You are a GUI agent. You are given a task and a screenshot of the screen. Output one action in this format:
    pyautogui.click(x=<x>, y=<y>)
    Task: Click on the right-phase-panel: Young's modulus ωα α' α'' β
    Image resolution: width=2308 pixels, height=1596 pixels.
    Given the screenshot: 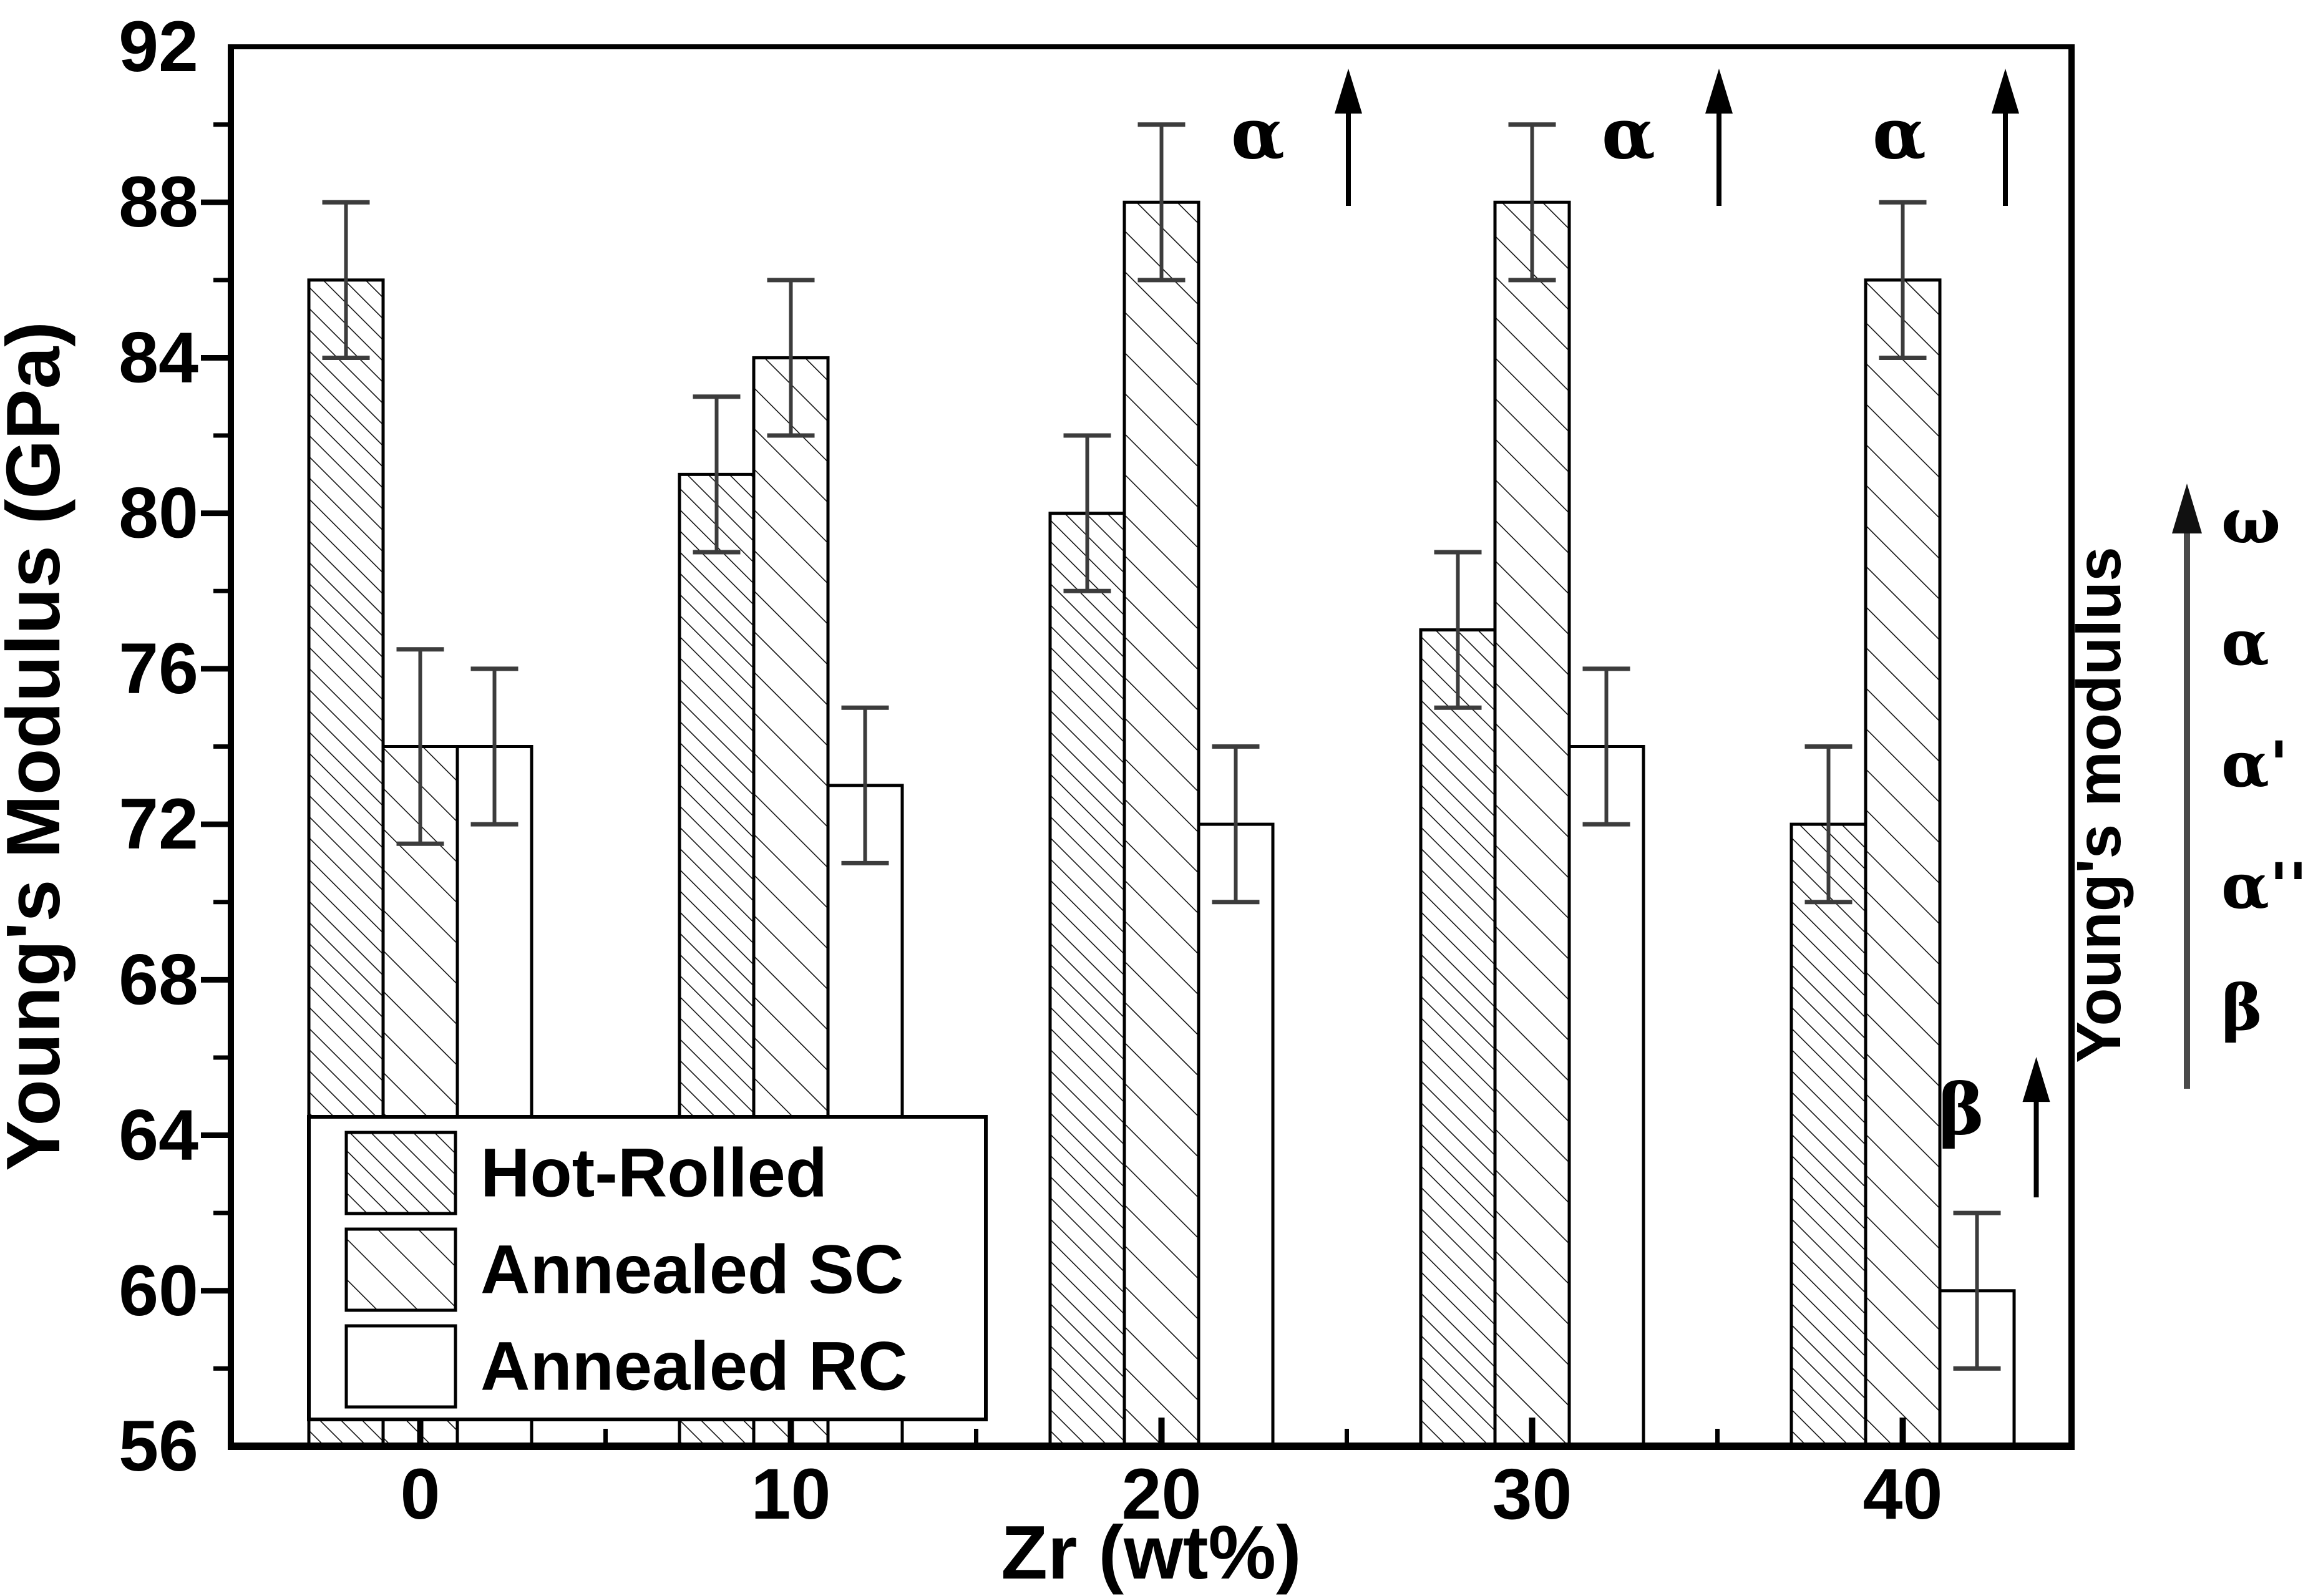 What is the action you would take?
    pyautogui.click(x=2185, y=786)
    